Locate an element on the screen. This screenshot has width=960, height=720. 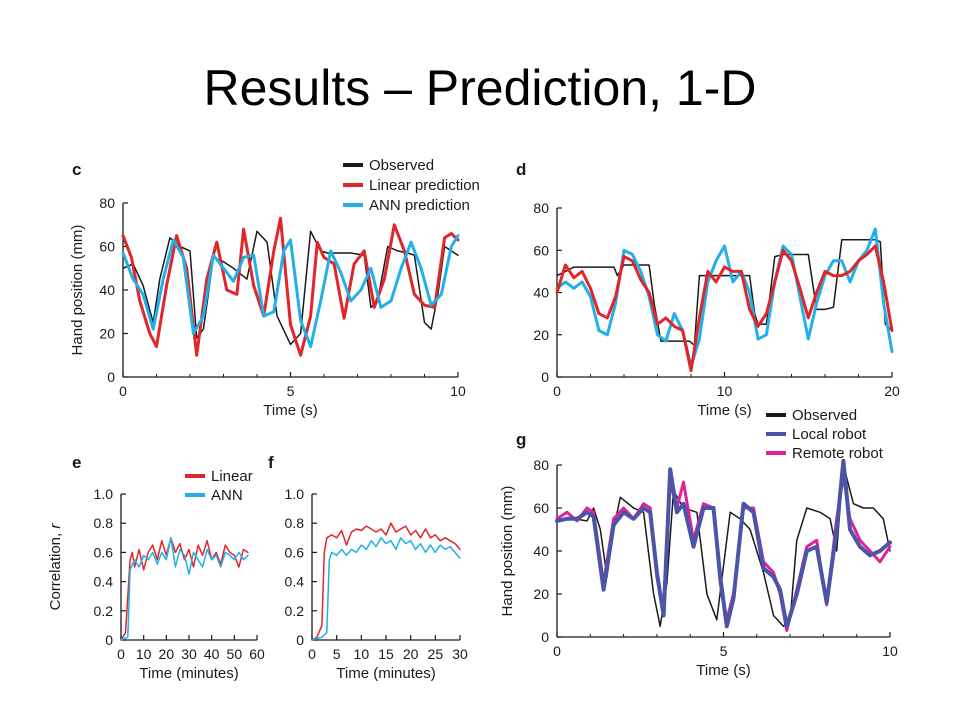
legend: Observed Linear prediction ANN prediction is located at coordinates (411, 185).